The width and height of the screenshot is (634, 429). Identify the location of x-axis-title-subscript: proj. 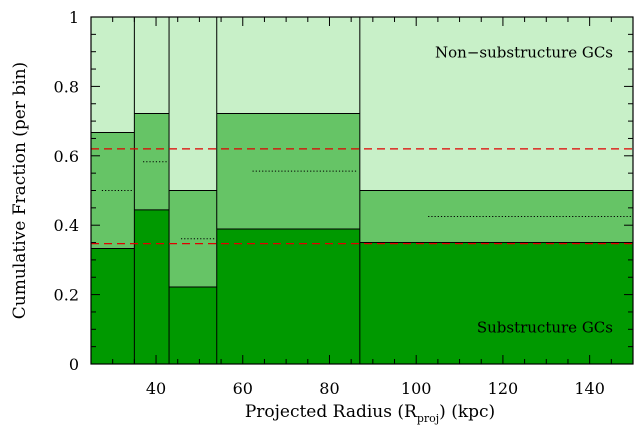
(428, 418).